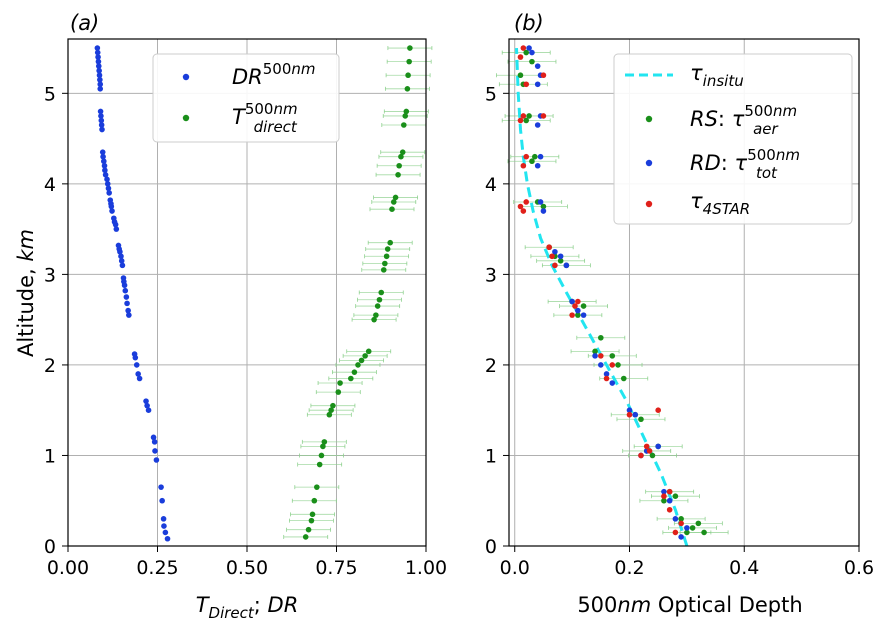 This screenshot has height=618, width=887. I want to click on x-tick-label-a: 0.50, so click(247, 568).